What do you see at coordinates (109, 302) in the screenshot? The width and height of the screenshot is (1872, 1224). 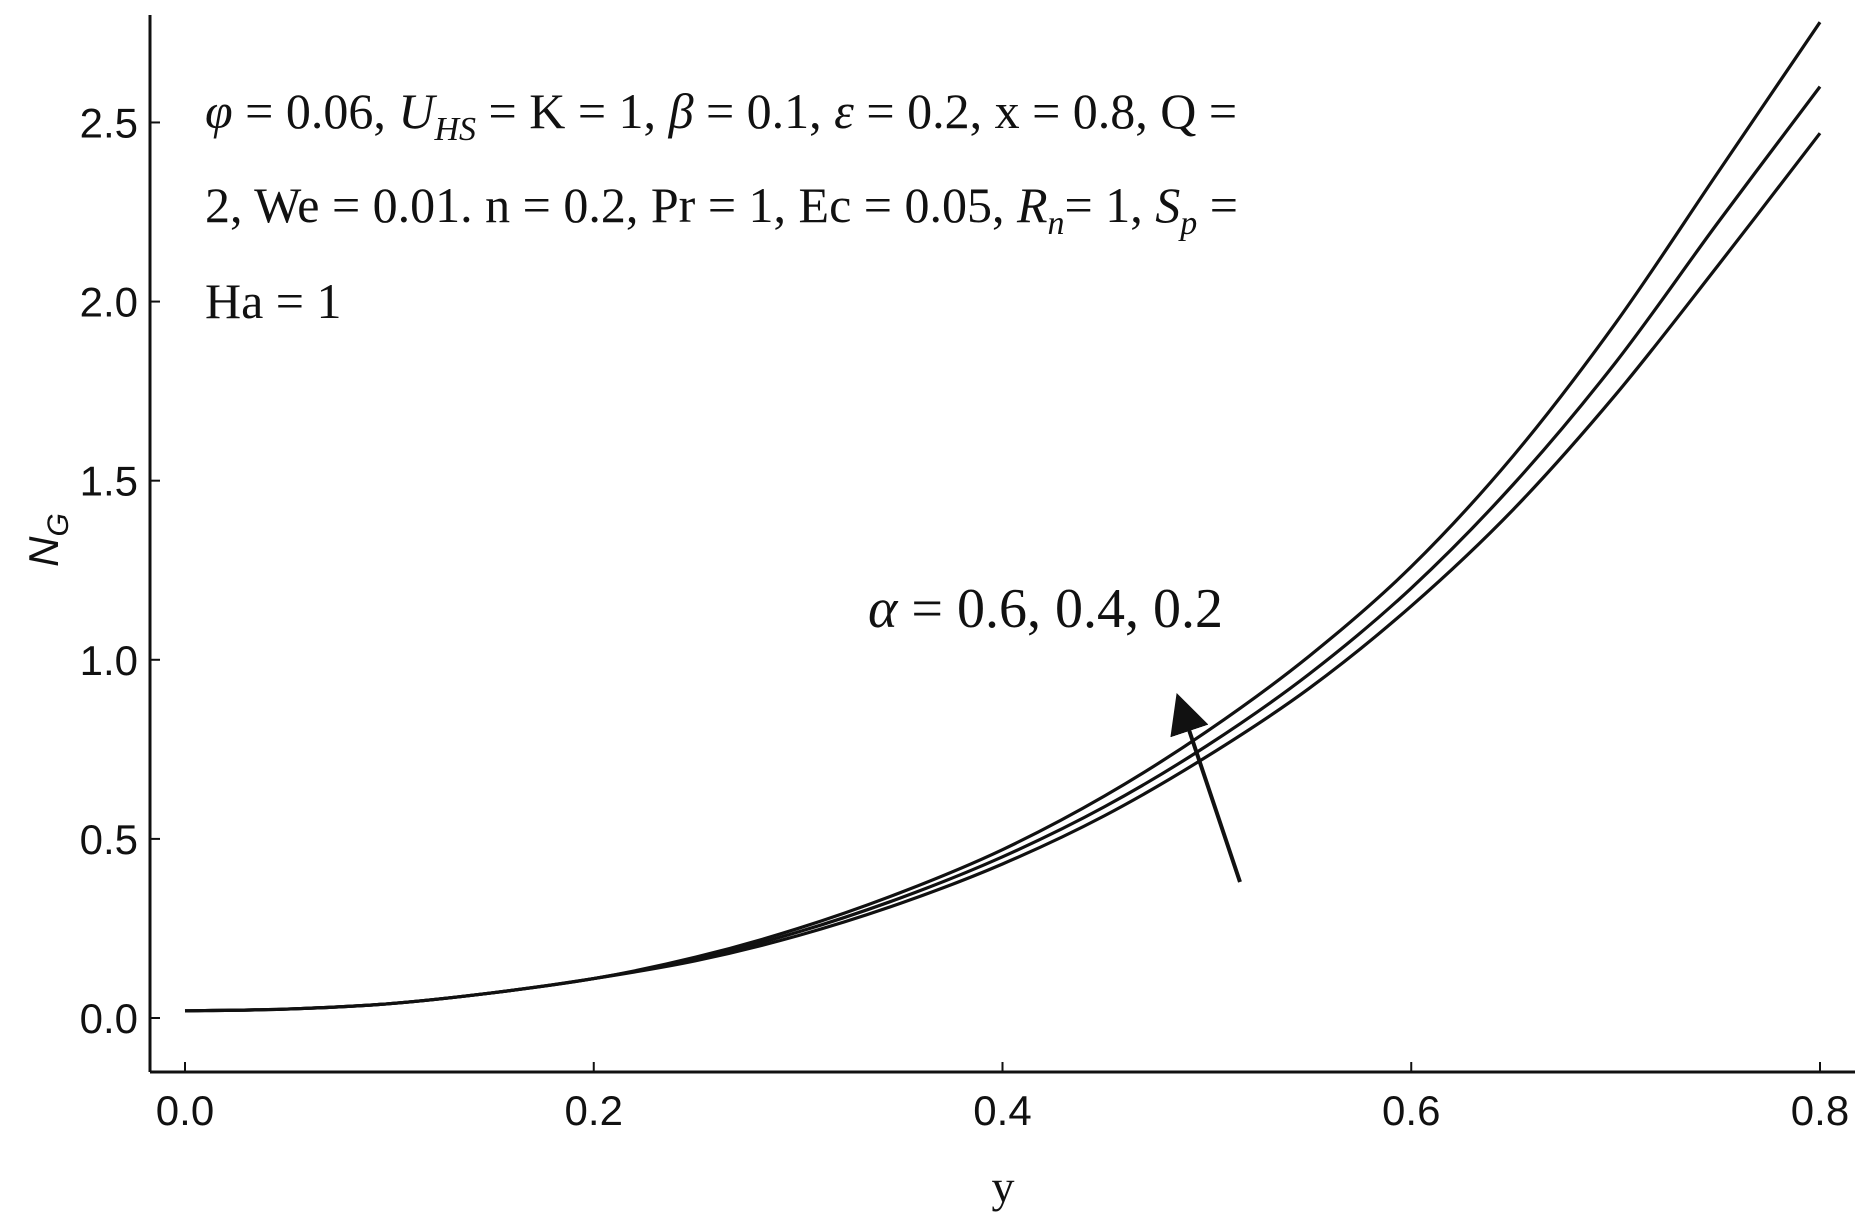 I see `y-tick-label: 2.0` at bounding box center [109, 302].